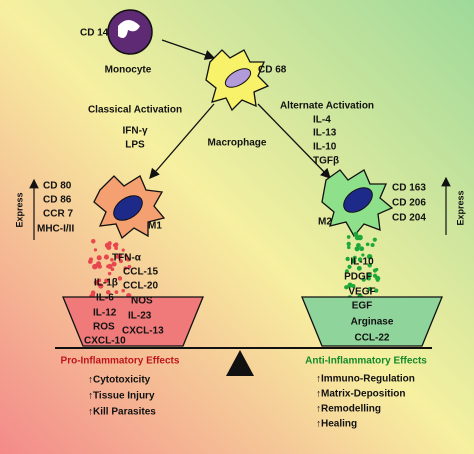  I want to click on m2-marker: CD 206, so click(409, 203).